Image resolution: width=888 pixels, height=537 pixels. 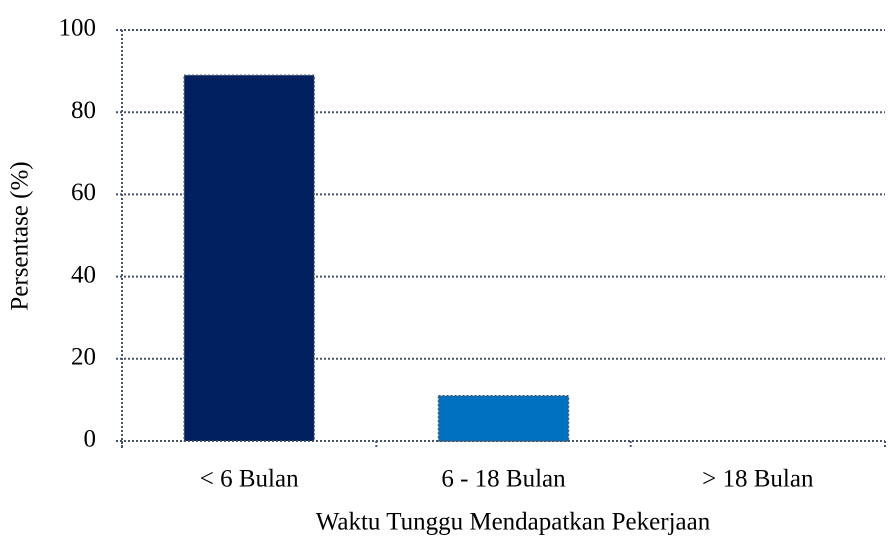 What do you see at coordinates (83, 110) in the screenshot?
I see `y-tick-label: 80` at bounding box center [83, 110].